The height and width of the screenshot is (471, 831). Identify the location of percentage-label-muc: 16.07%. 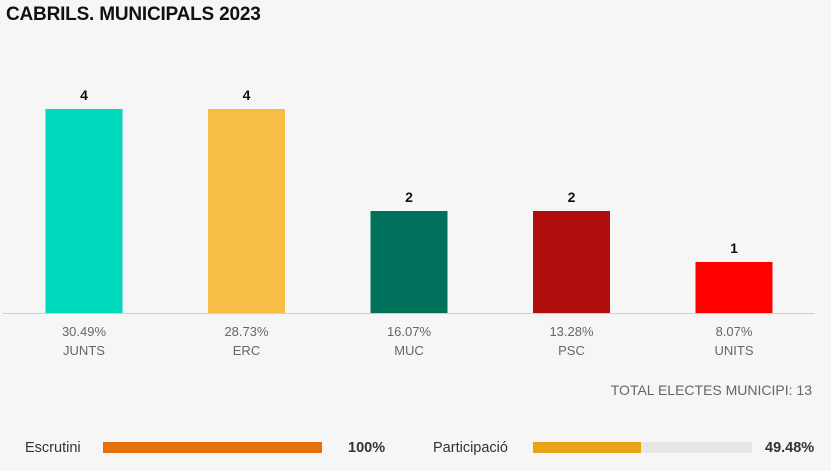
(409, 331).